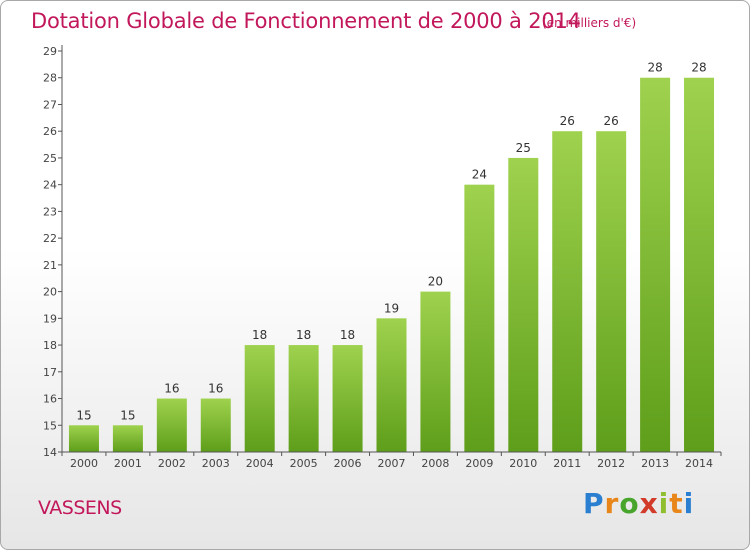  Describe the element at coordinates (172, 463) in the screenshot. I see `x-tick-label: 2002` at that location.